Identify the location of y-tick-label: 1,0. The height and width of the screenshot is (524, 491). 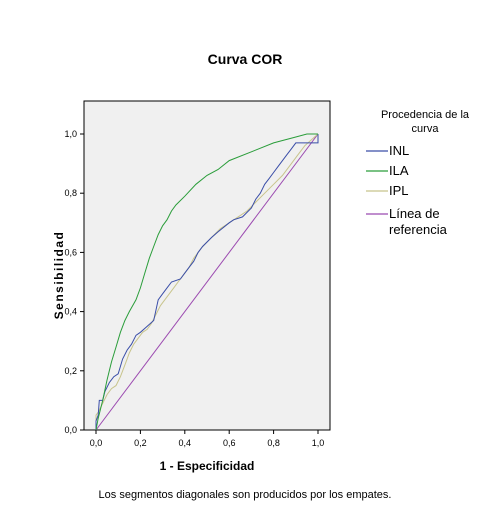
(70, 134).